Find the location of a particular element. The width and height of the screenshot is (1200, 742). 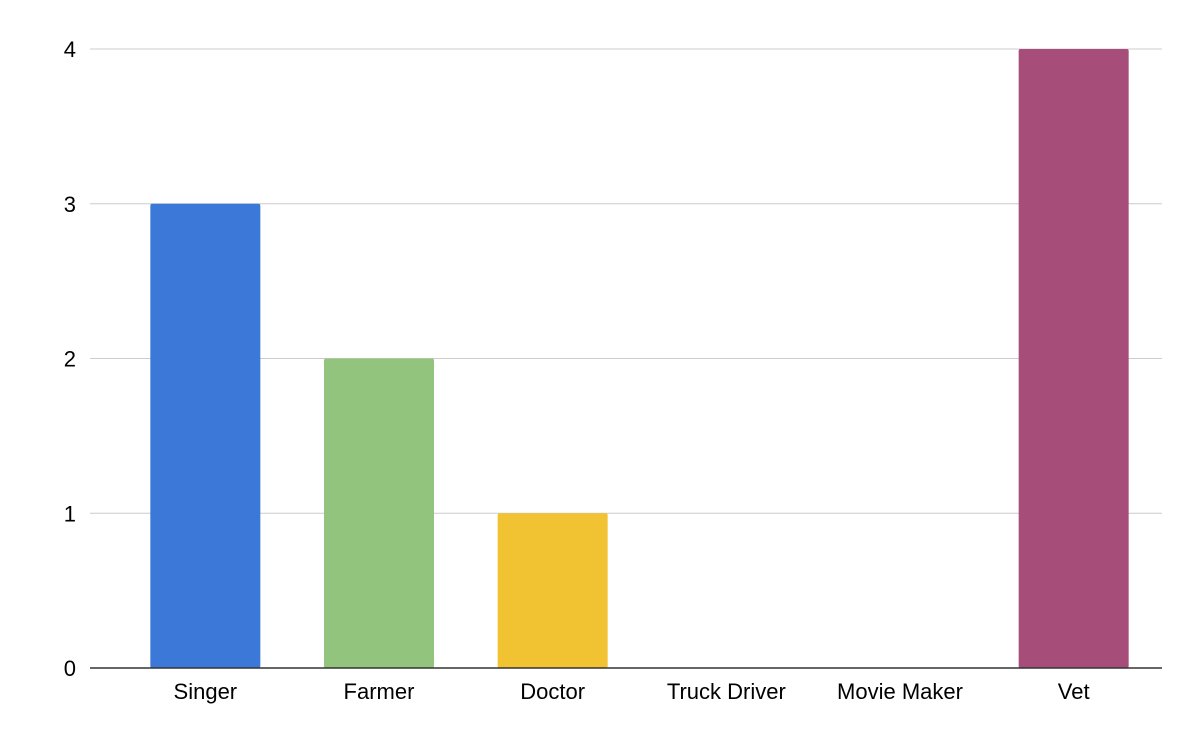

y-tick-label: 2 is located at coordinates (70, 359).